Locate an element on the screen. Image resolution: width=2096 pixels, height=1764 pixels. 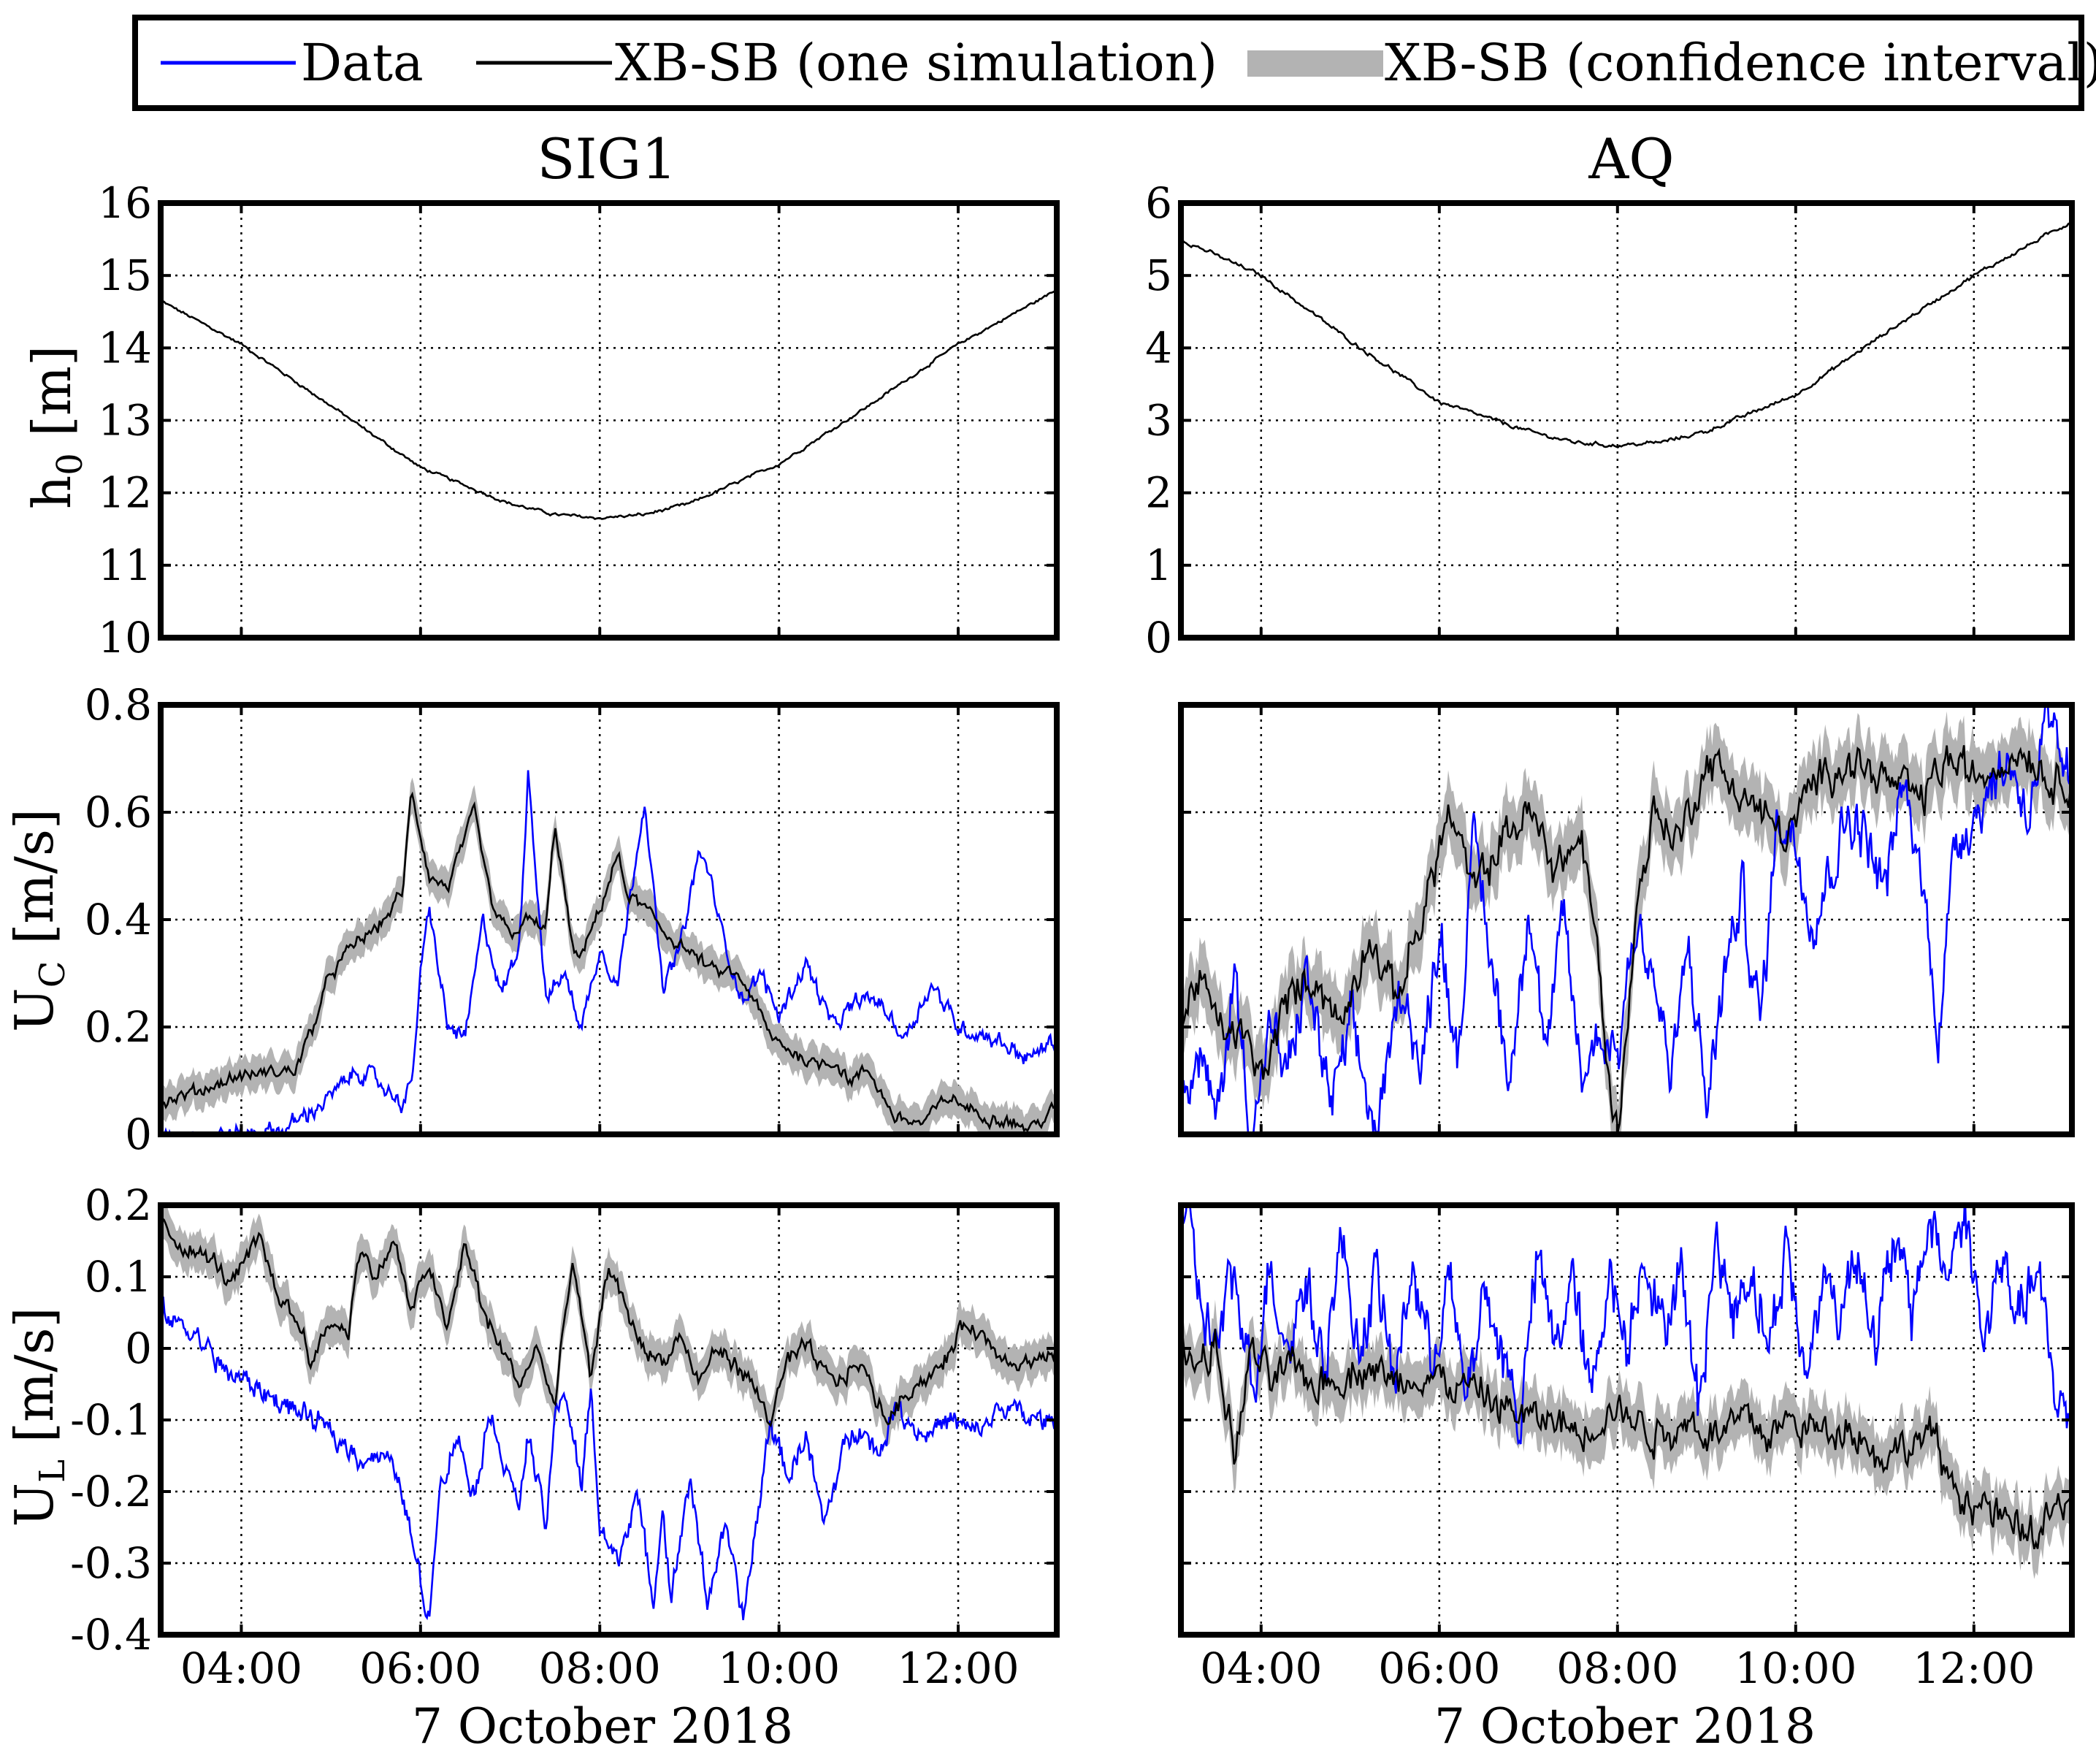
panel-aq-uc is located at coordinates (1626, 919).